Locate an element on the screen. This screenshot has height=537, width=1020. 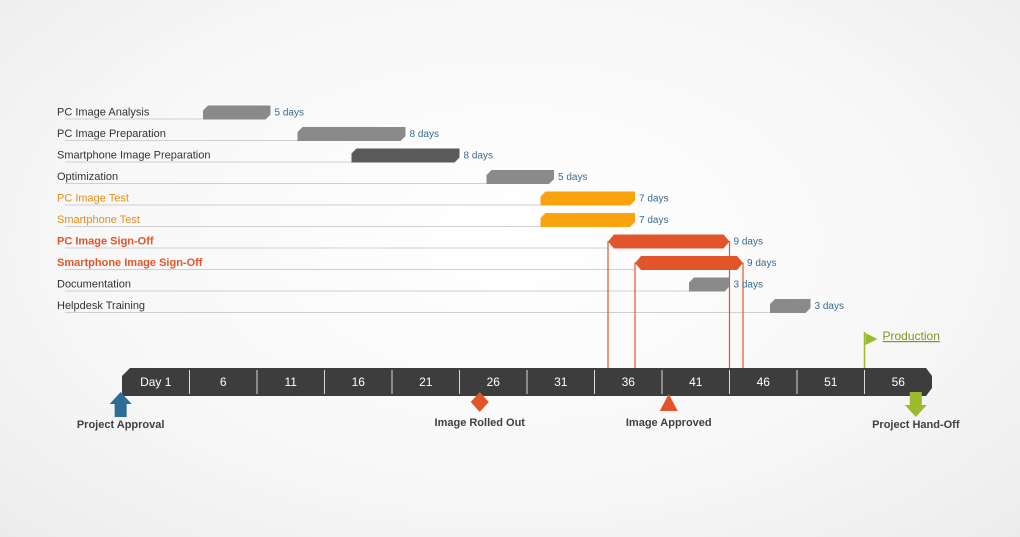
timescale-label: 26 is located at coordinates (494, 382).